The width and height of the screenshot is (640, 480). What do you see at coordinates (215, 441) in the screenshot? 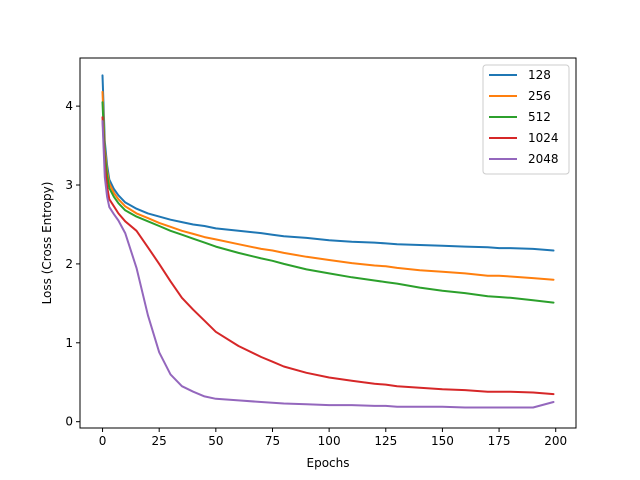
I see `x-tick-label: 50` at bounding box center [215, 441].